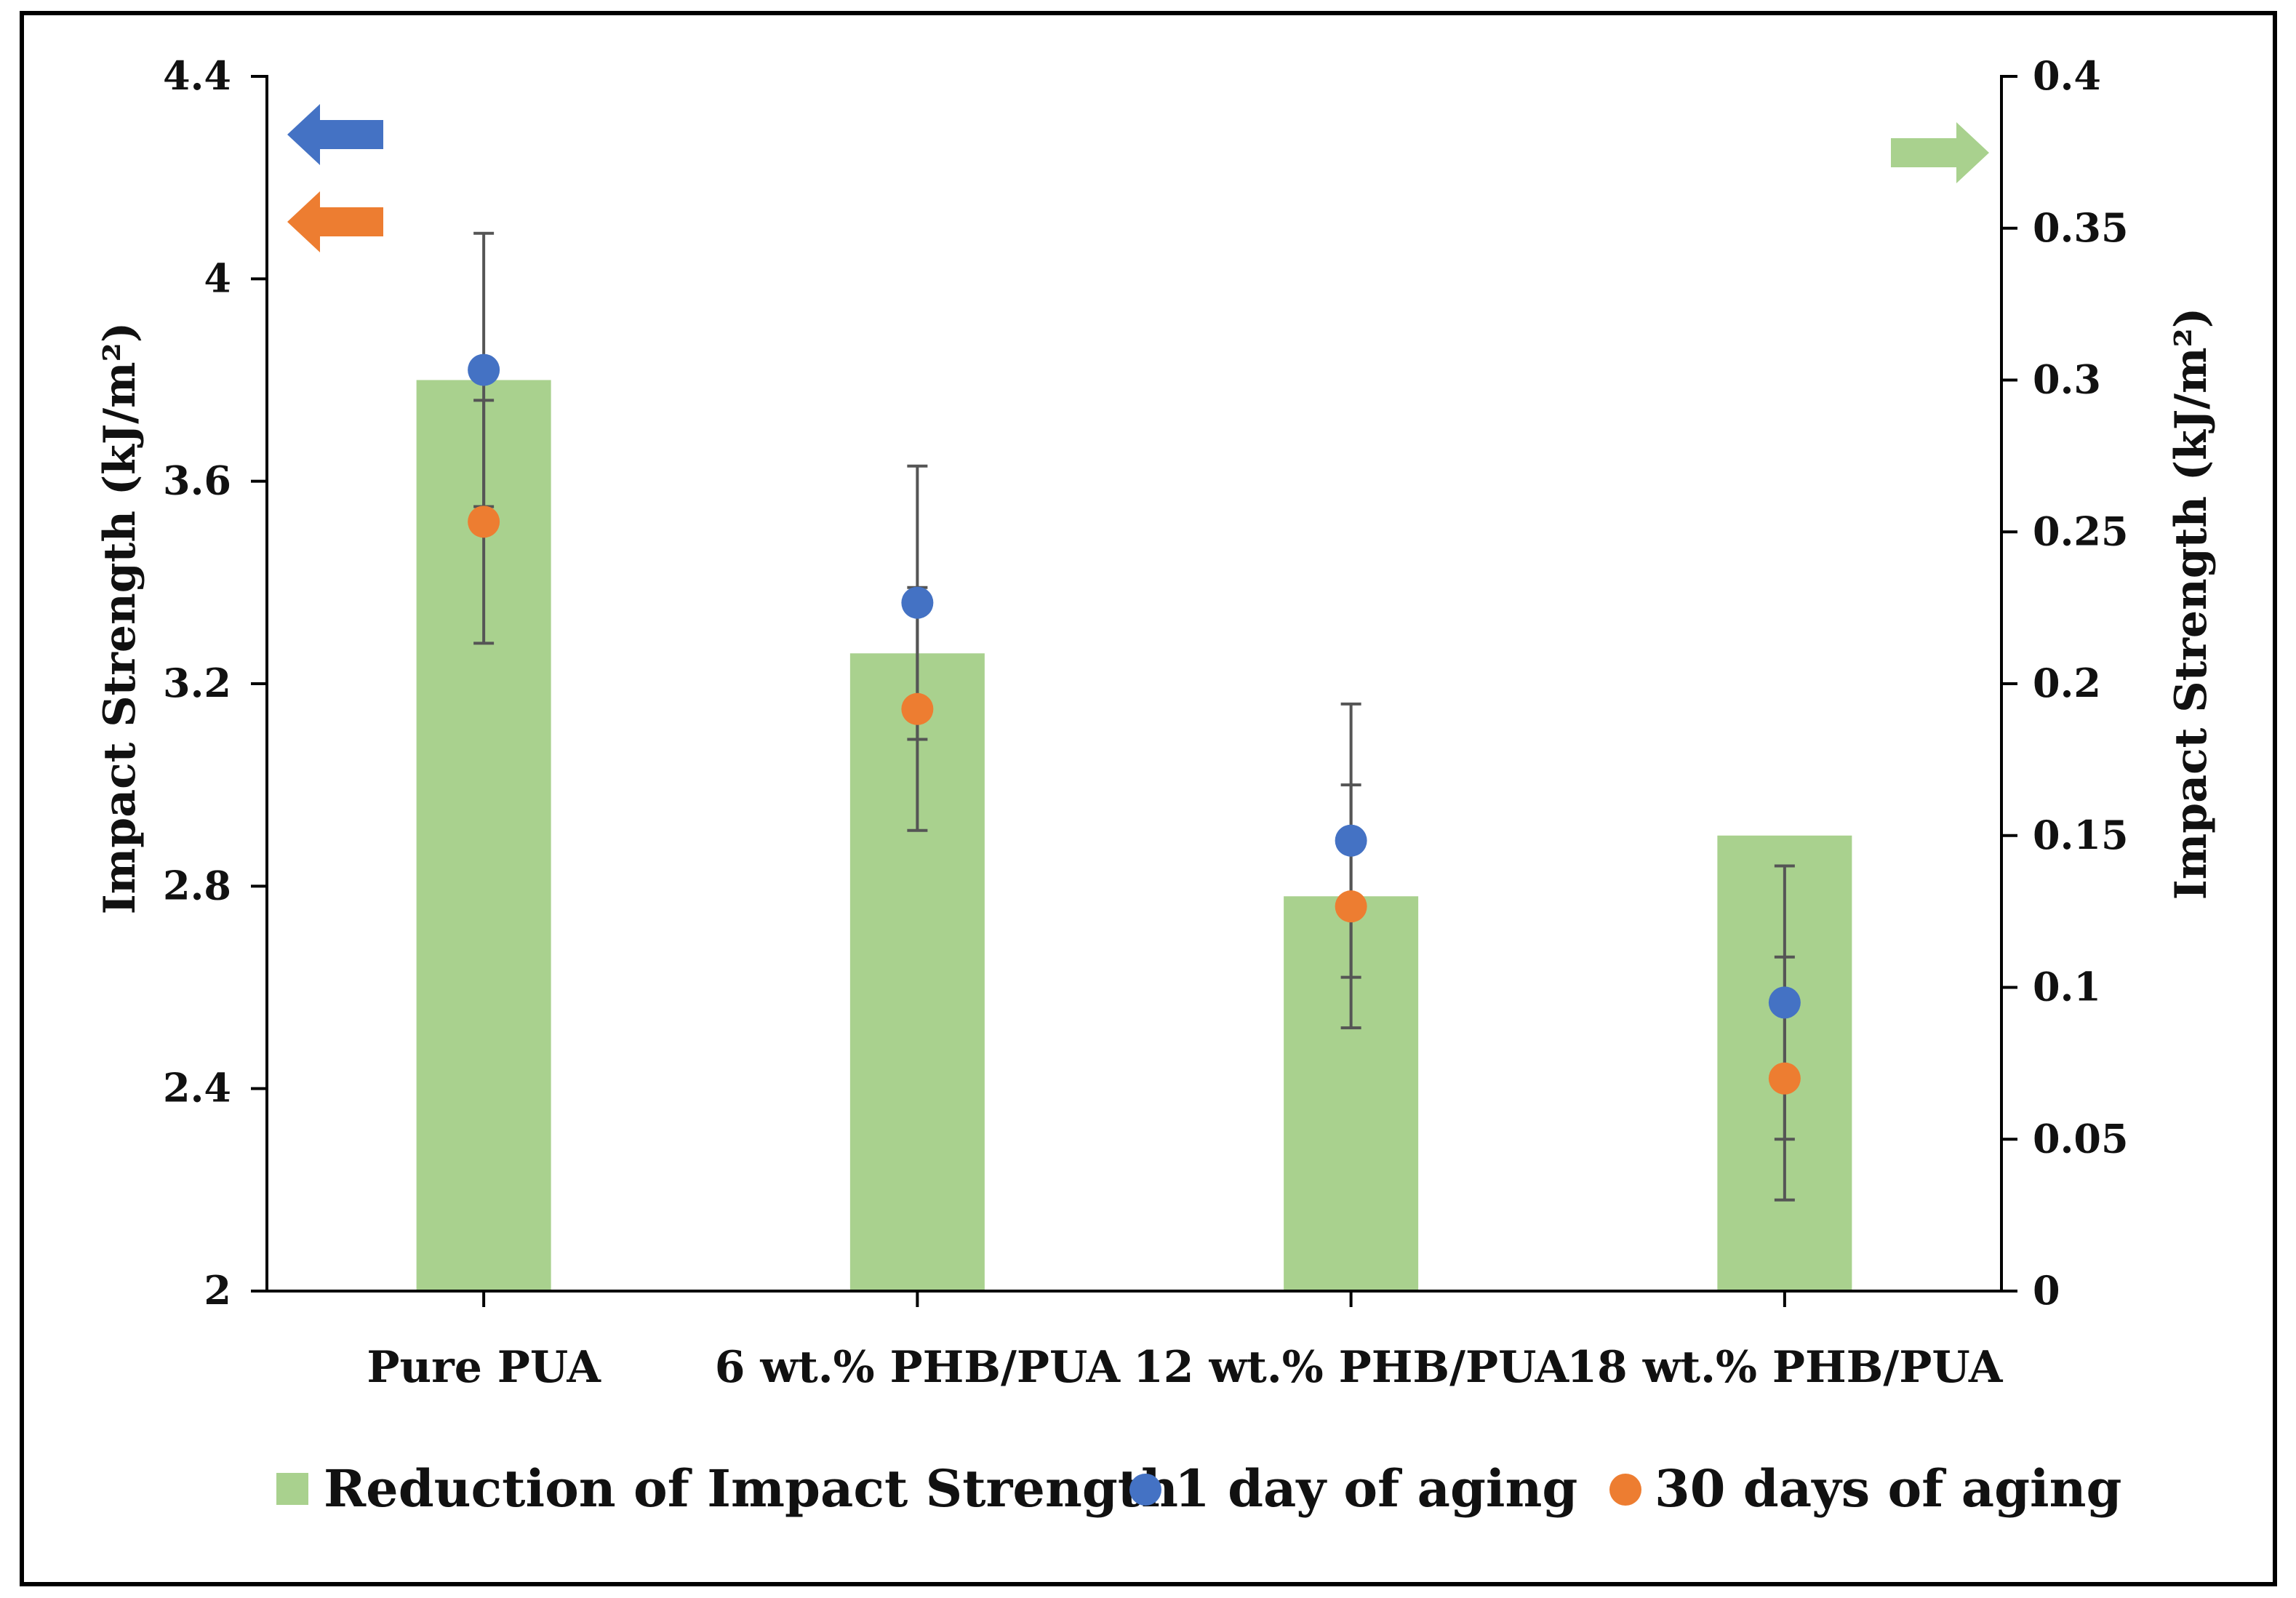 Image resolution: width=2296 pixels, height=1598 pixels. I want to click on left-axis-title: Impact Strength (kJ/m²), so click(120, 618).